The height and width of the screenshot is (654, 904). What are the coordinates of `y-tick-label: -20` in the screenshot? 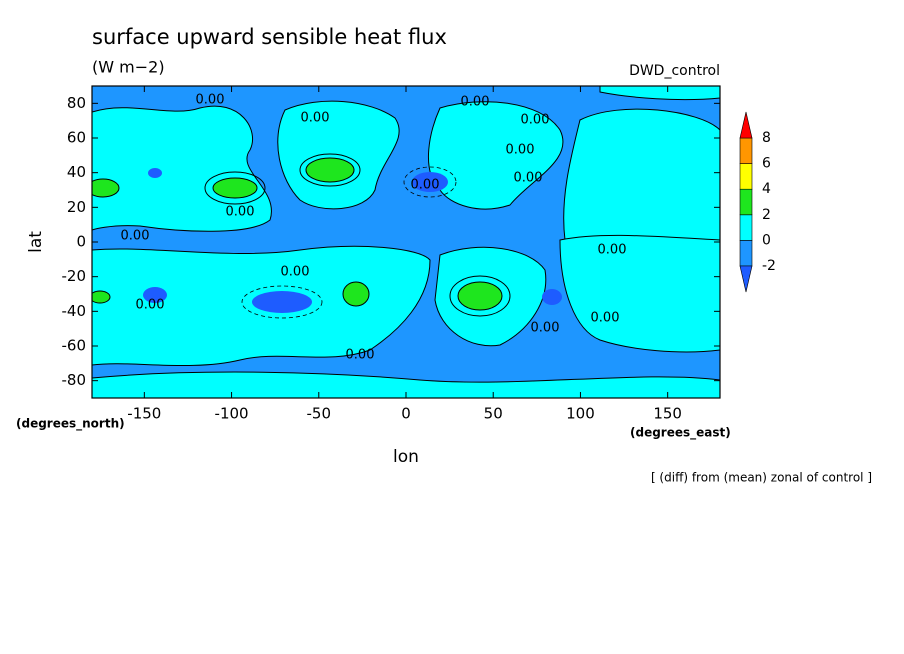 It's located at (74, 276).